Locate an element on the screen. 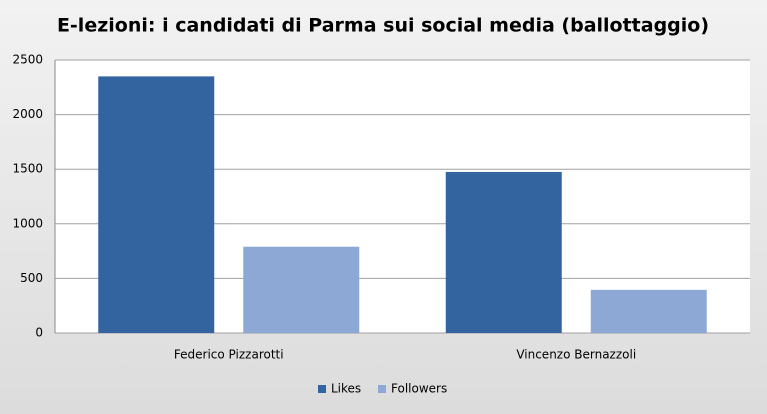  legend-label: Likes is located at coordinates (346, 389).